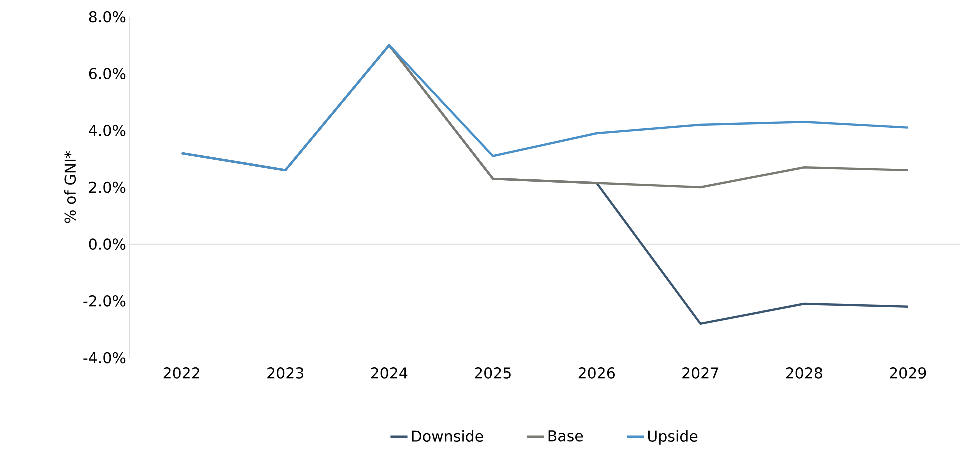  I want to click on legend-label: Downside, so click(448, 436).